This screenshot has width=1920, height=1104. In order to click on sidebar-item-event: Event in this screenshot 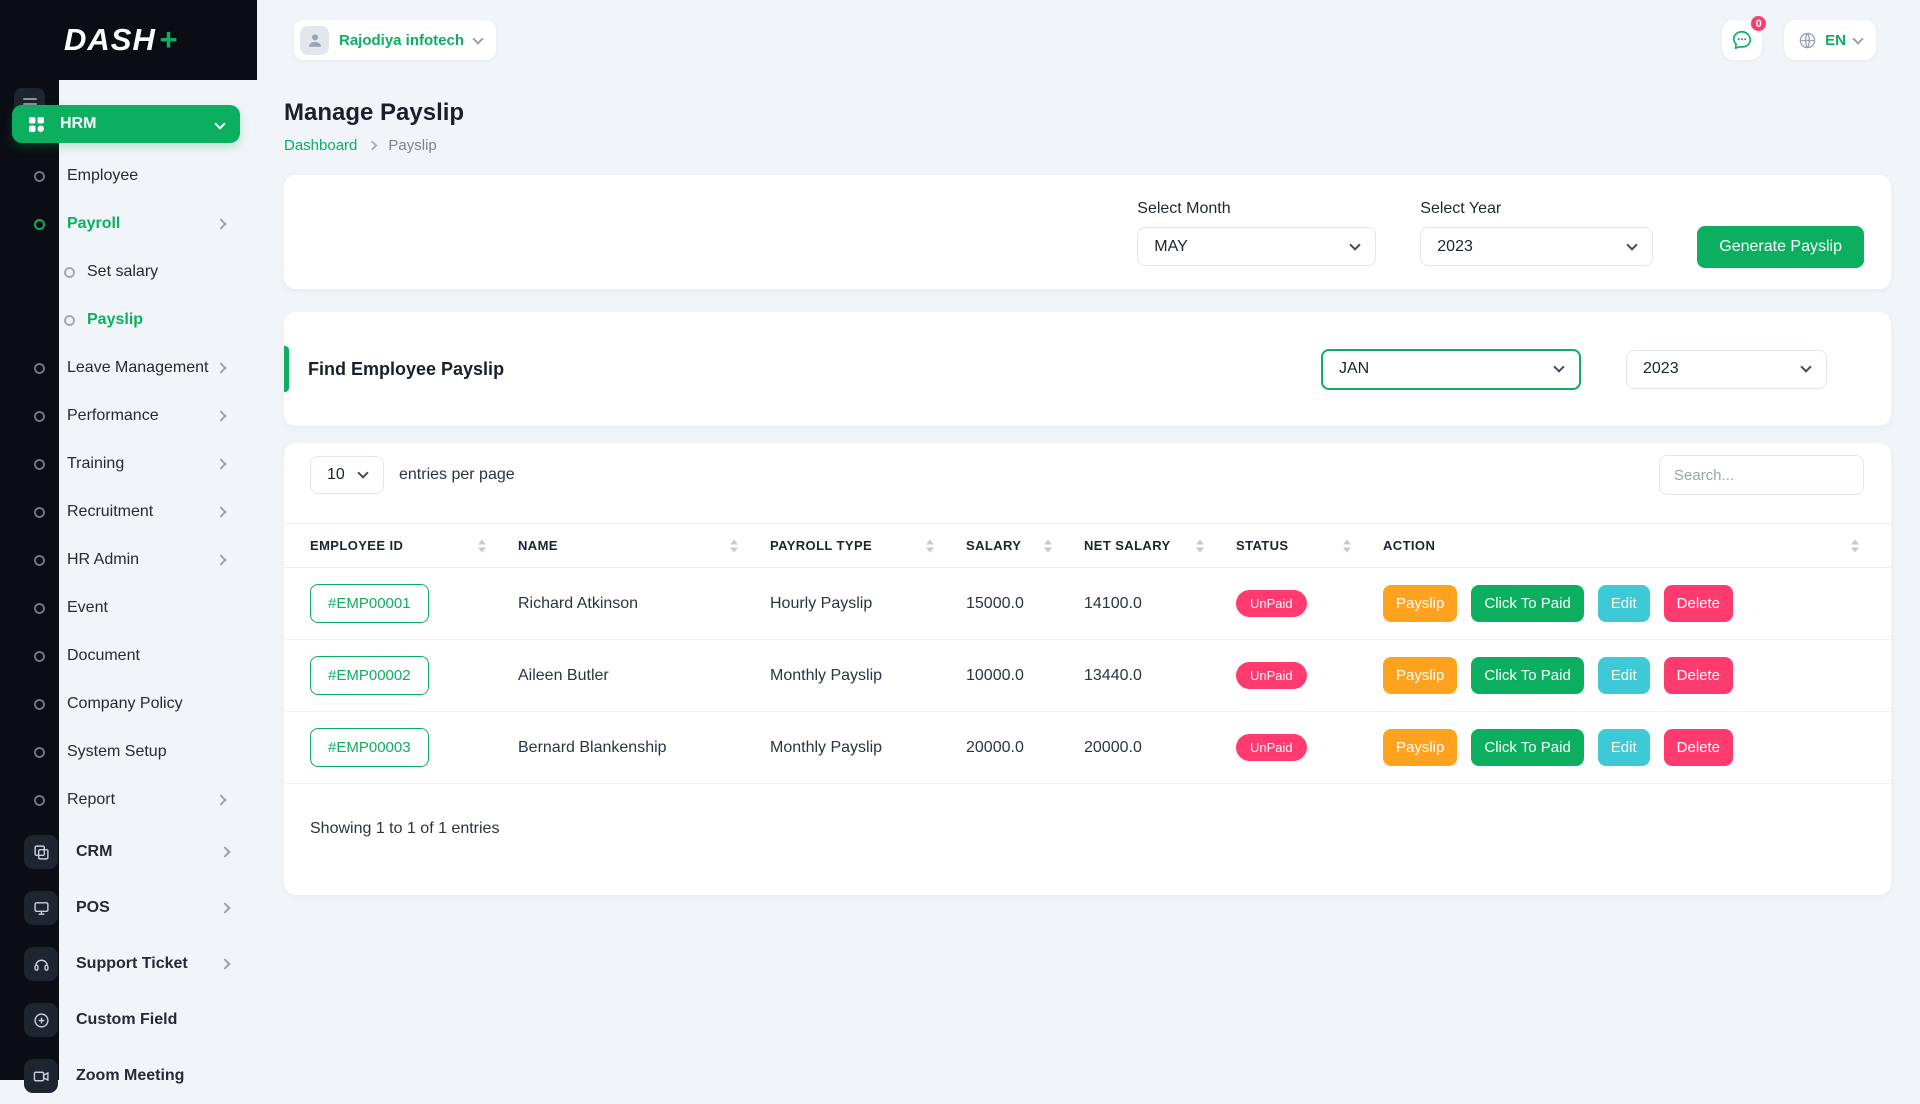, I will do `click(128, 608)`.